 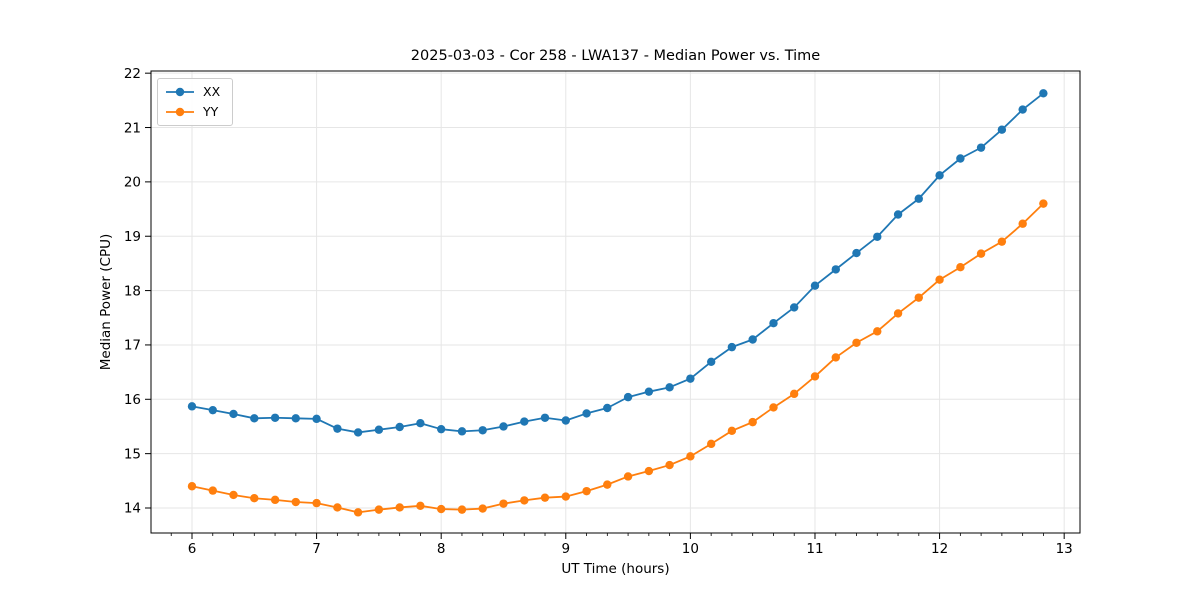 What do you see at coordinates (180, 92) in the screenshot?
I see `legend-line-marker-xx-icon` at bounding box center [180, 92].